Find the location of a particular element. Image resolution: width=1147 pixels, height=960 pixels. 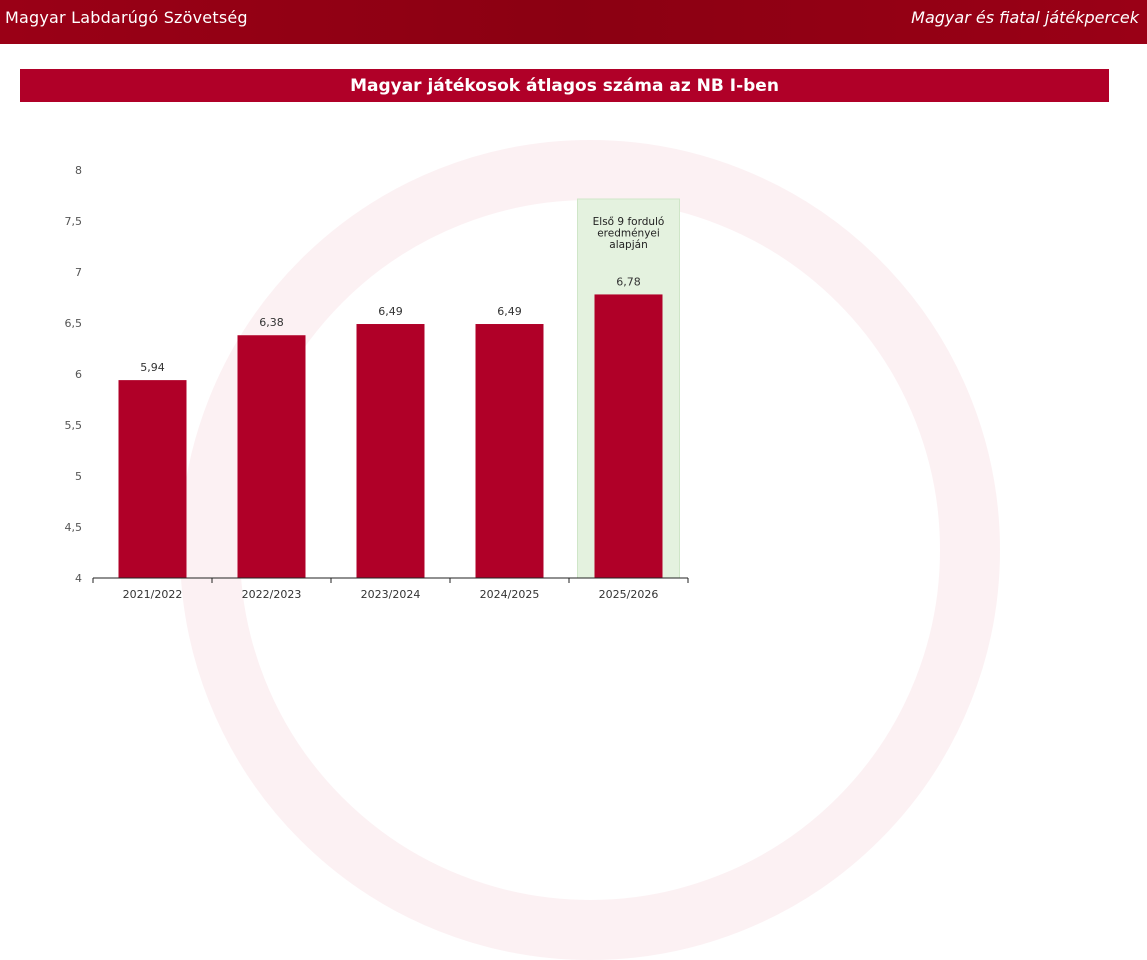

y-tick-label: 7,5 is located at coordinates (74, 221).